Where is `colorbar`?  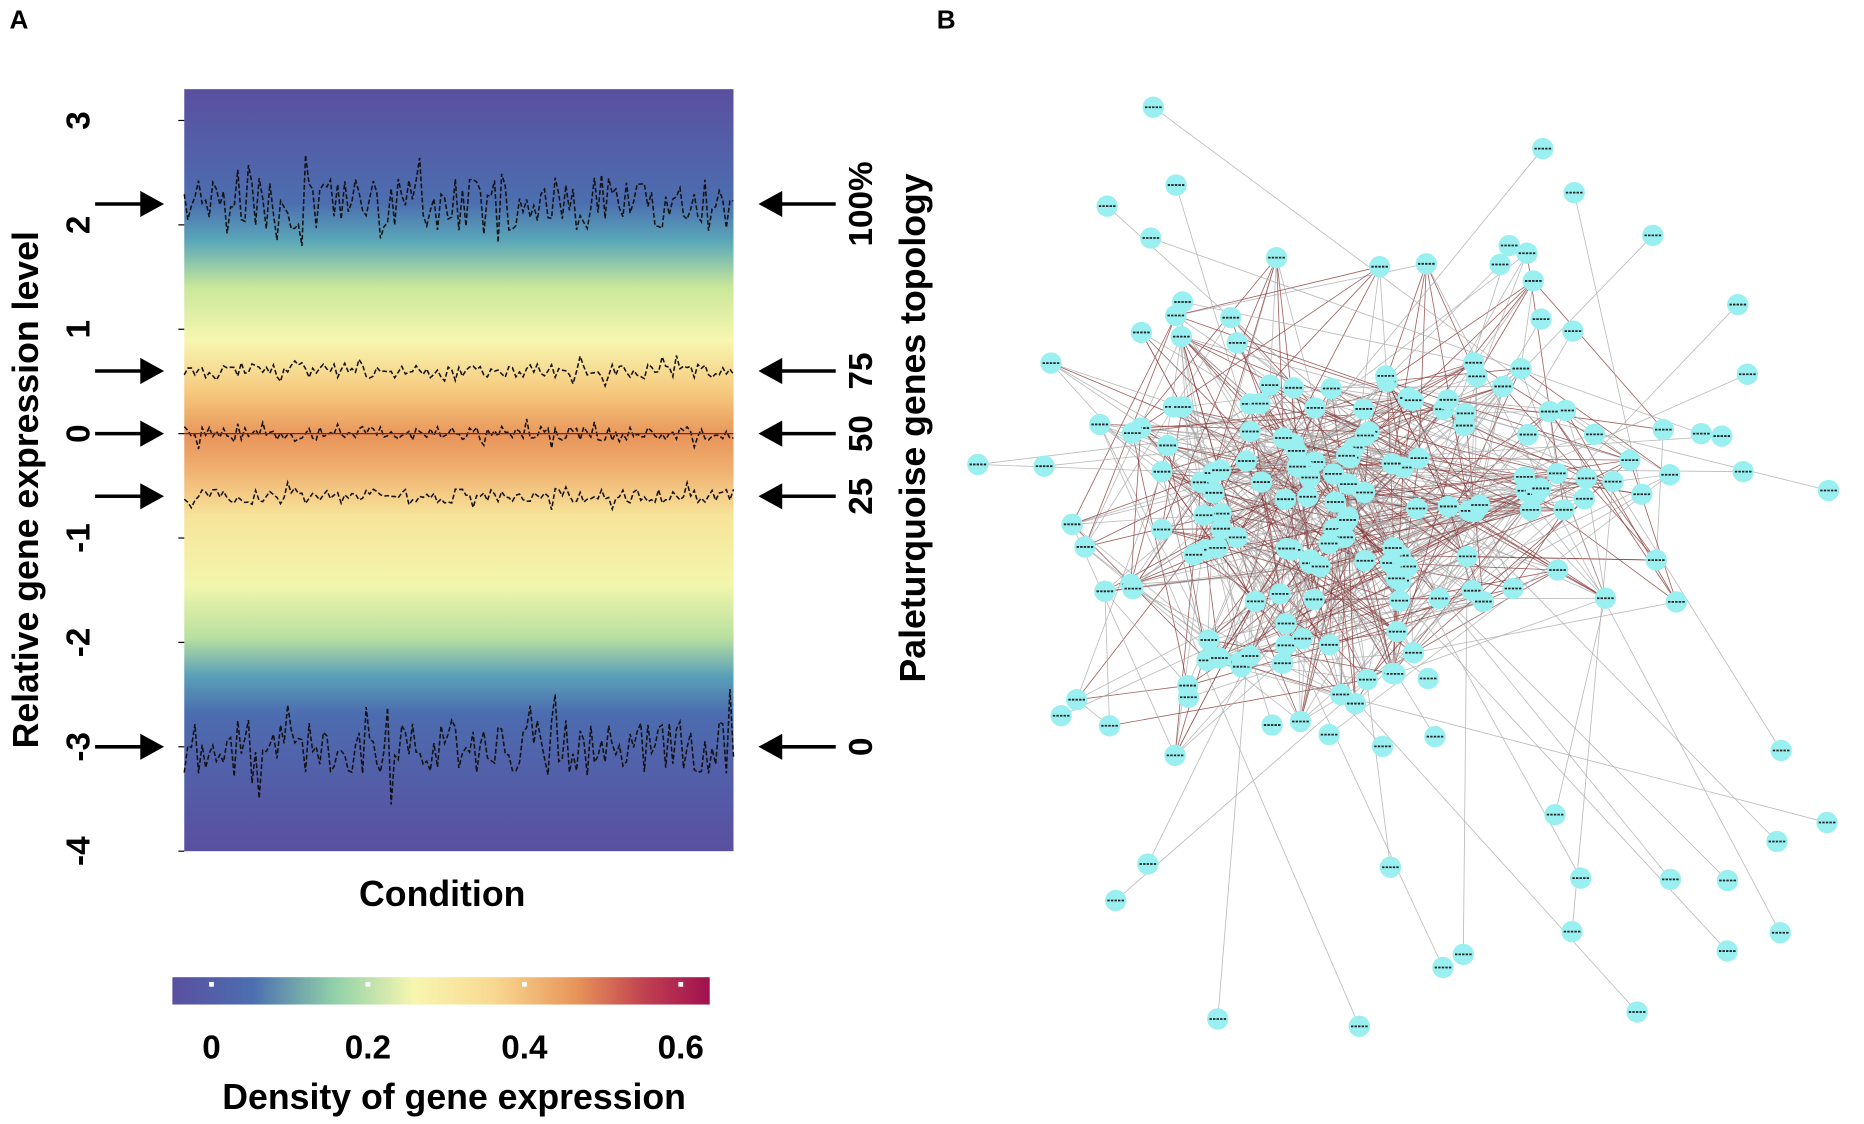 colorbar is located at coordinates (441, 991).